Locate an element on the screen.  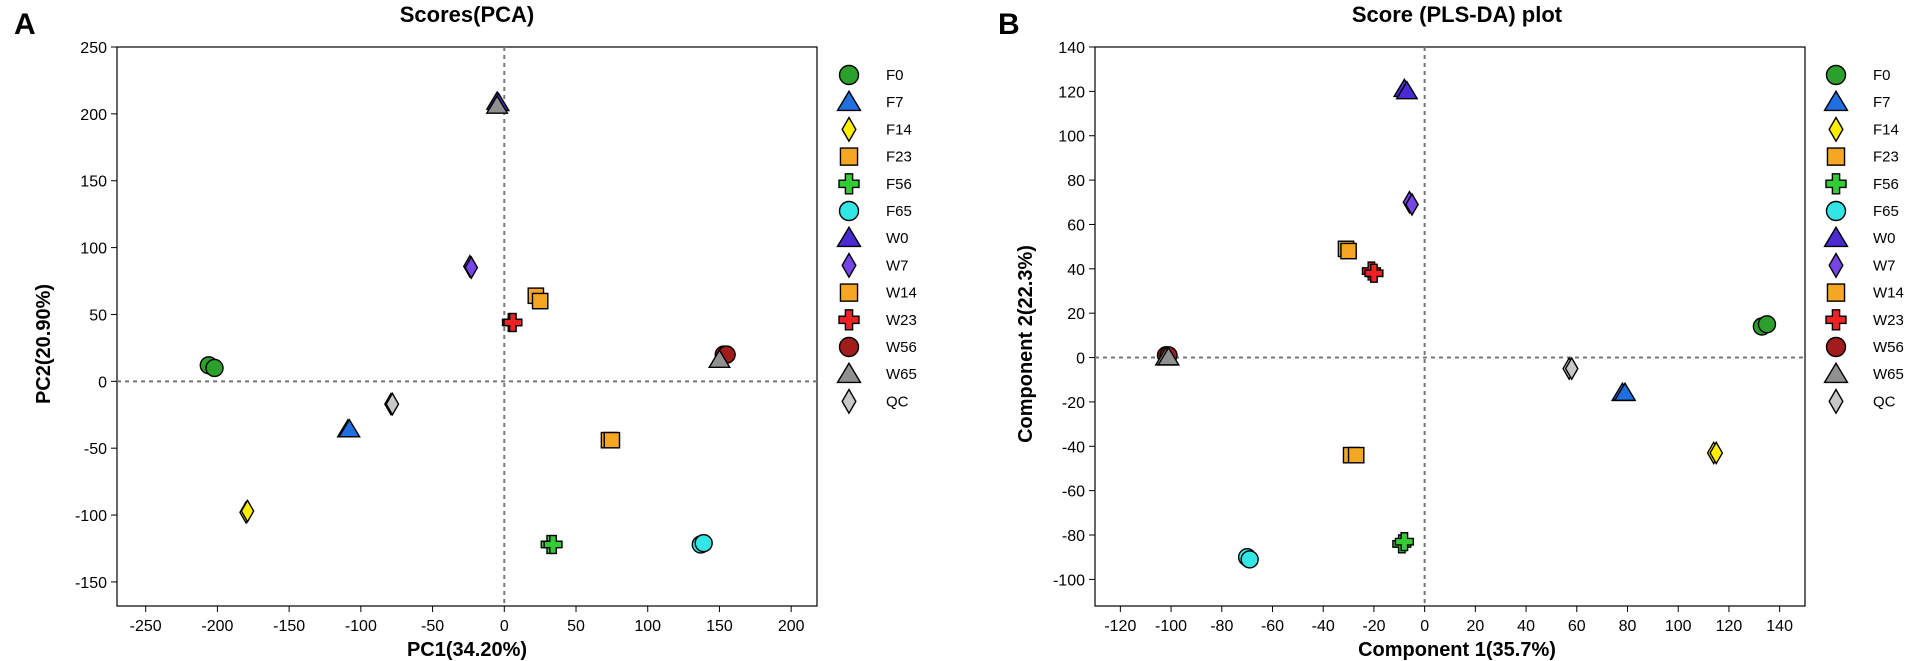
point-w23 is located at coordinates (1374, 273).